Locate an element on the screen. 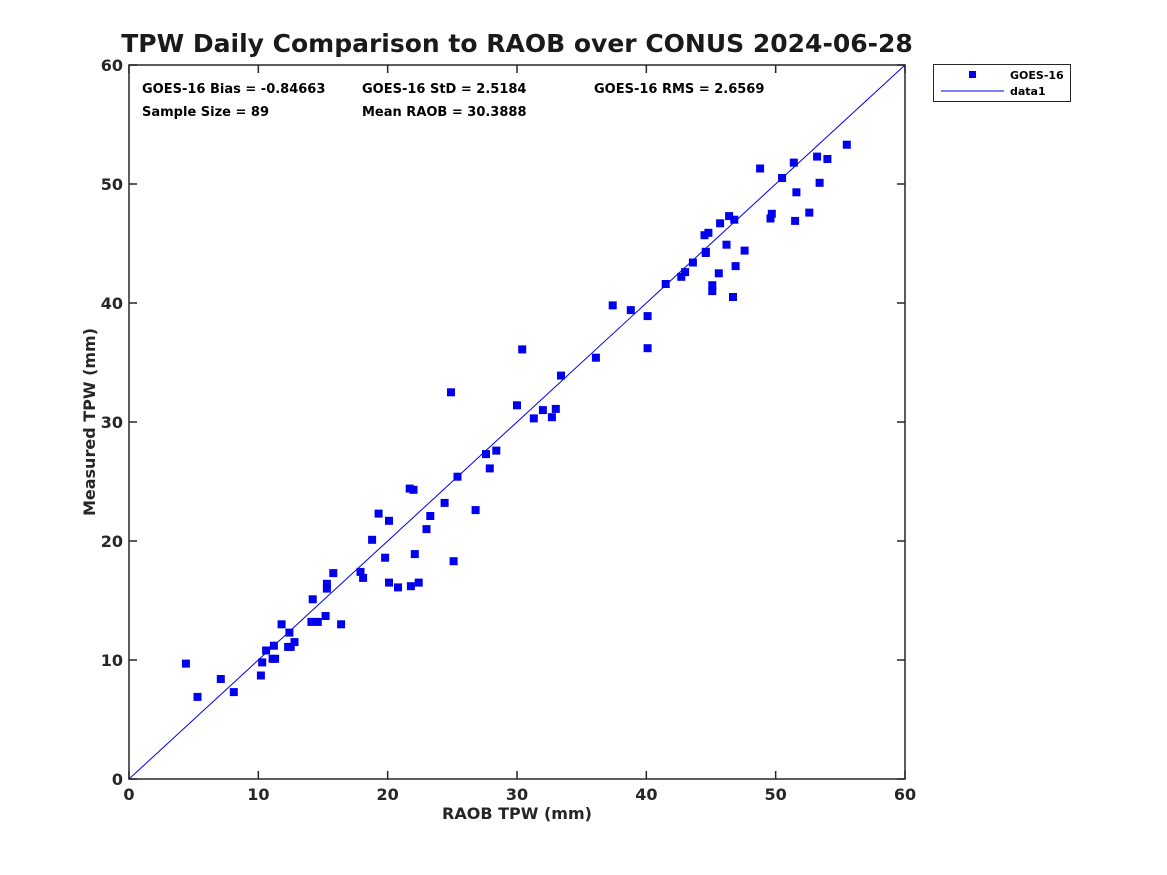  x-tick-label: 0 is located at coordinates (128, 794).